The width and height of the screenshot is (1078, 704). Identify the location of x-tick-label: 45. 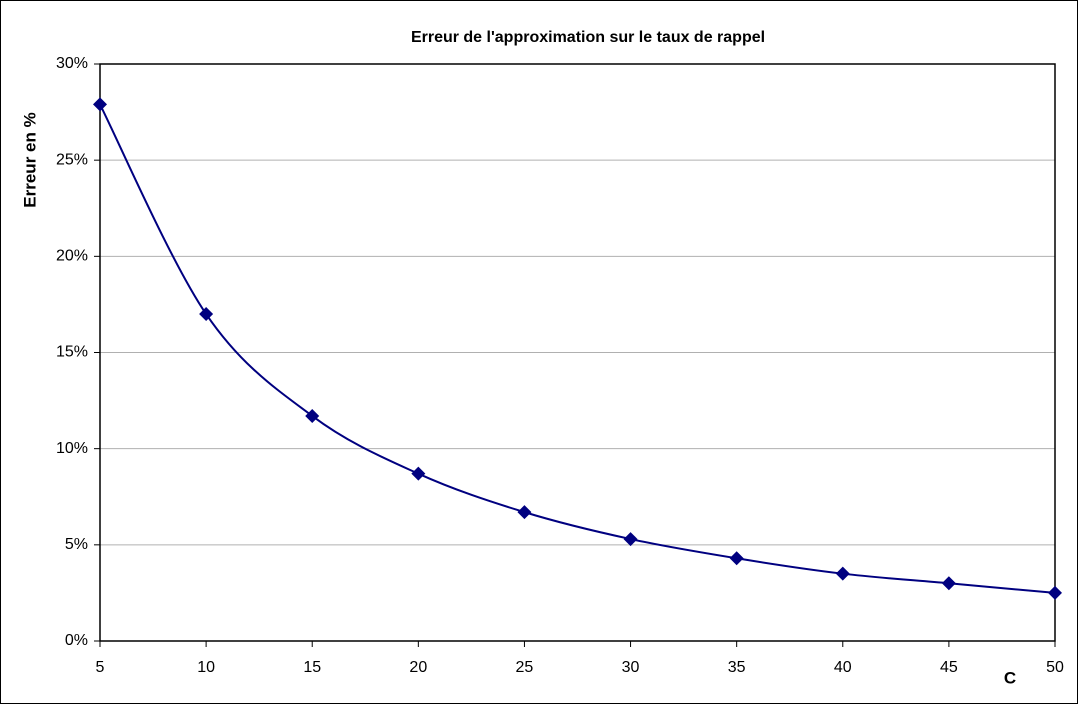
(949, 667).